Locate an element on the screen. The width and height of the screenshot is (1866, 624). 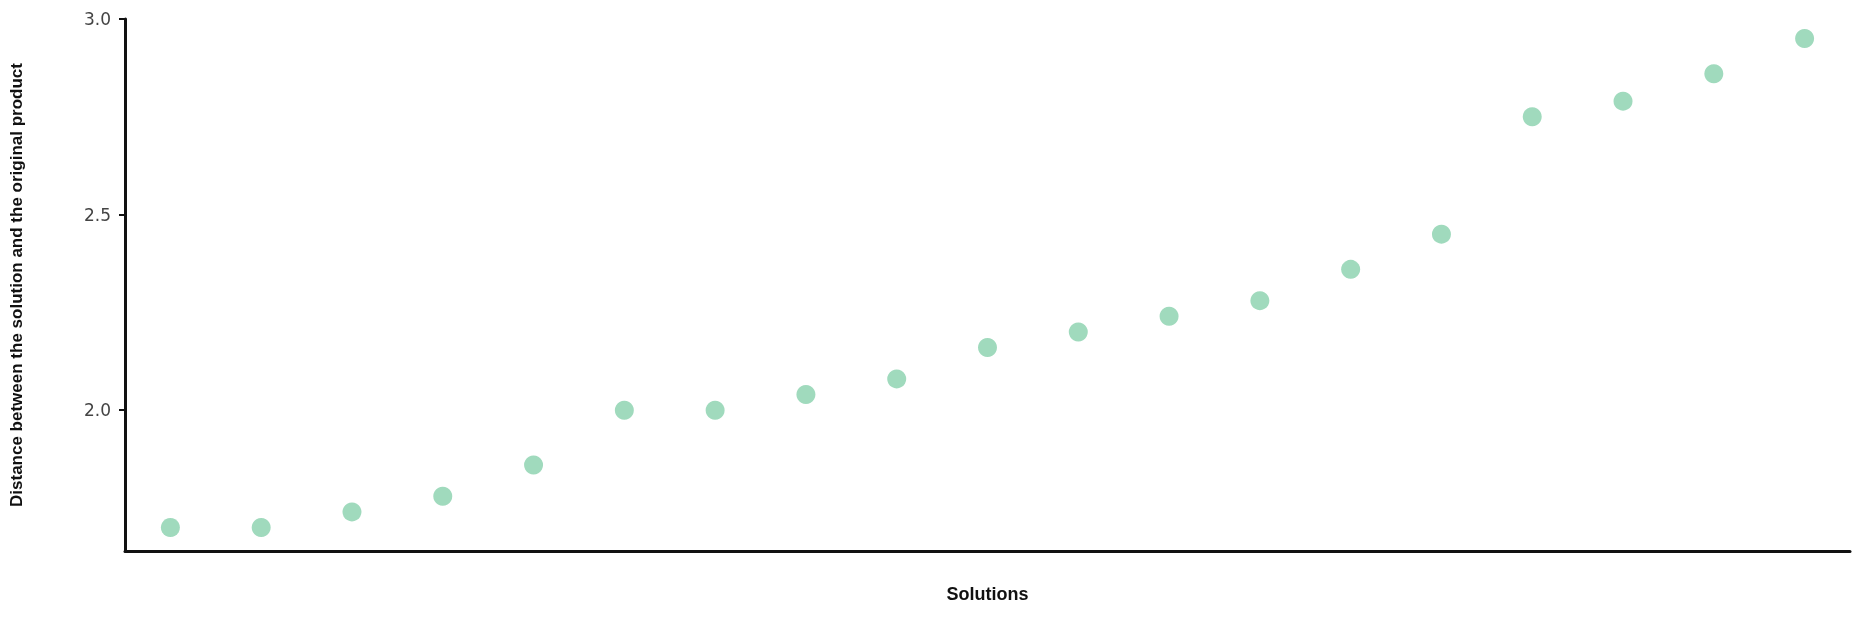
y-tick-label: 2.0 is located at coordinates (97, 410).